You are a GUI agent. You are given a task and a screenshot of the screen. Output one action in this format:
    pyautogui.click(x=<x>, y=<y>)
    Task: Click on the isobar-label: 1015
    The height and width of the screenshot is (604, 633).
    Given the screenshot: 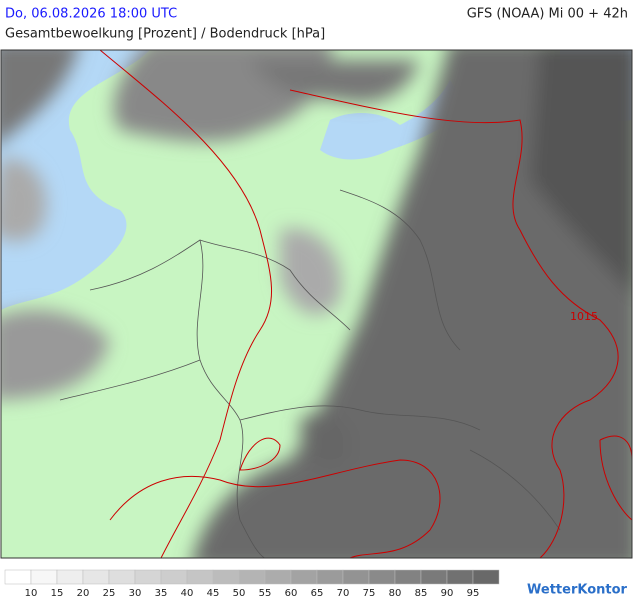 What is the action you would take?
    pyautogui.click(x=584, y=316)
    